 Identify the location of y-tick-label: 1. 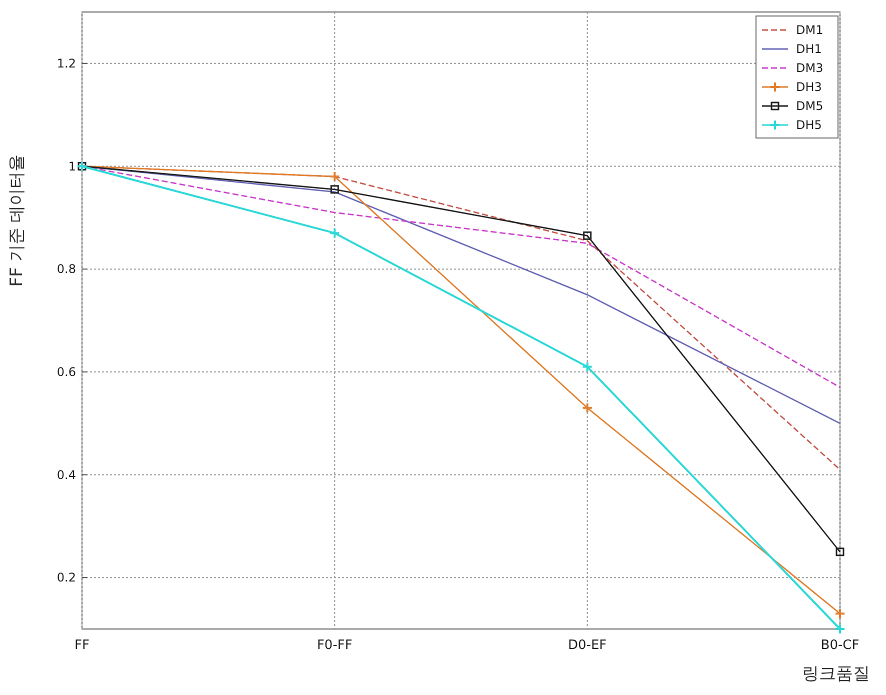
(72, 166).